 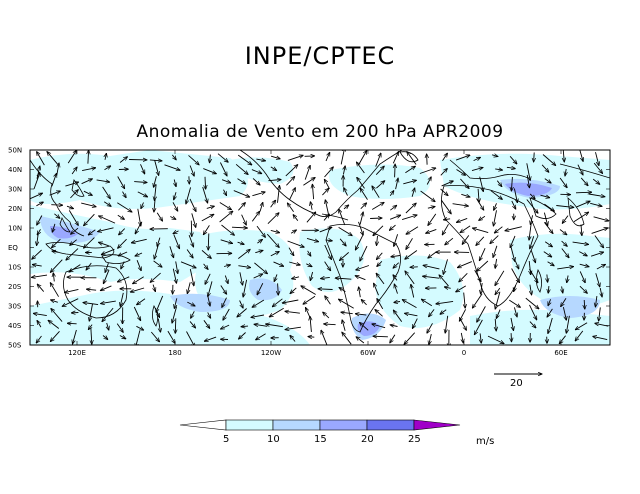 I want to click on lat-label: 40N, so click(x=15, y=170).